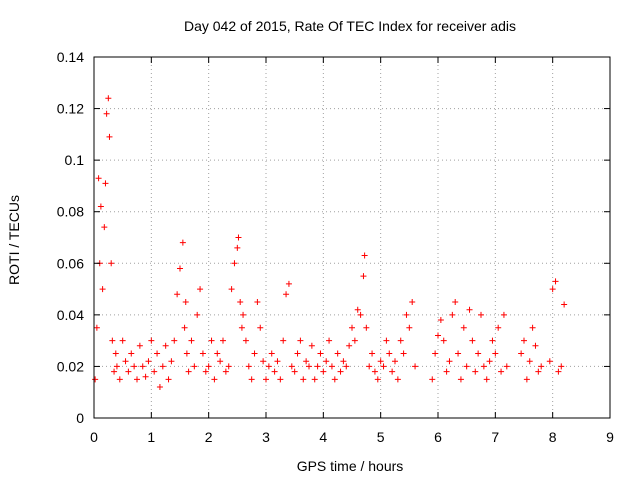 Image resolution: width=640 pixels, height=480 pixels. Describe the element at coordinates (323, 437) in the screenshot. I see `x-tick-label: 4` at that location.